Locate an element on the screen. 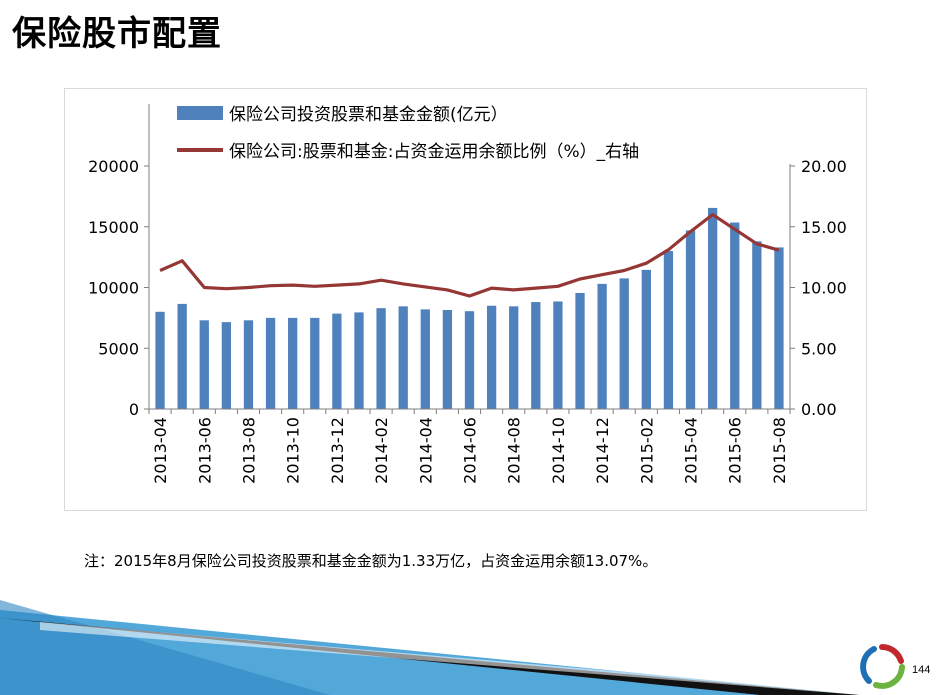 Image resolution: width=943 pixels, height=695 pixels. line-series is located at coordinates (469, 255).